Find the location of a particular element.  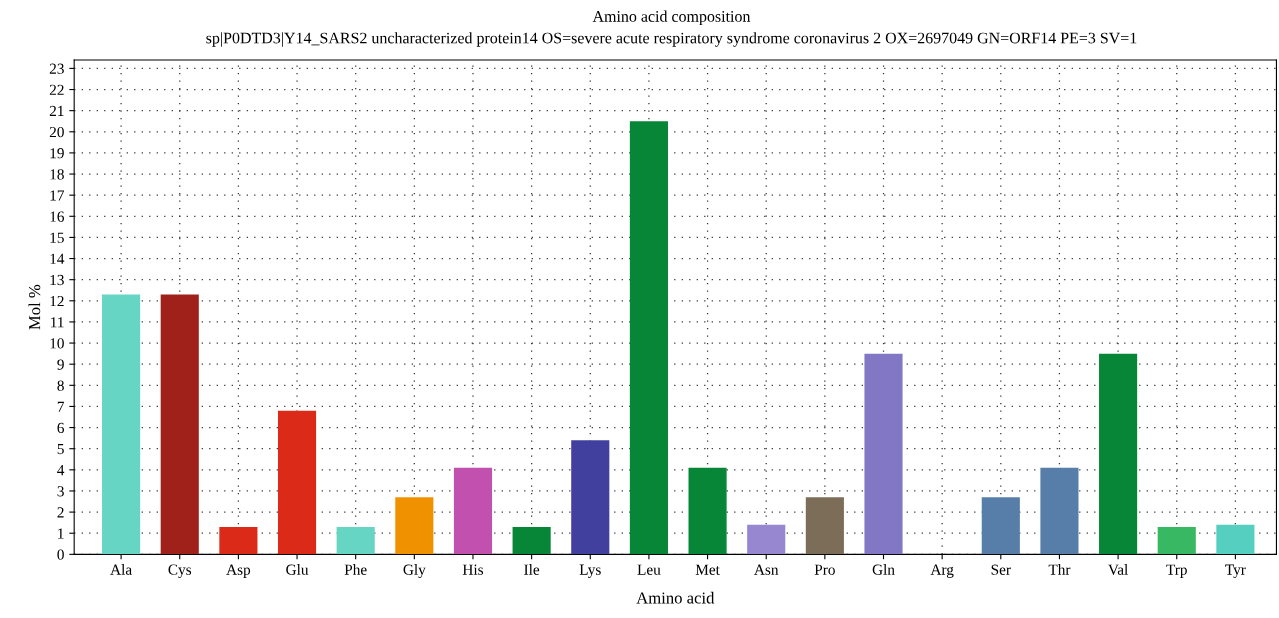

x-tick-label: Ser is located at coordinates (1001, 569).